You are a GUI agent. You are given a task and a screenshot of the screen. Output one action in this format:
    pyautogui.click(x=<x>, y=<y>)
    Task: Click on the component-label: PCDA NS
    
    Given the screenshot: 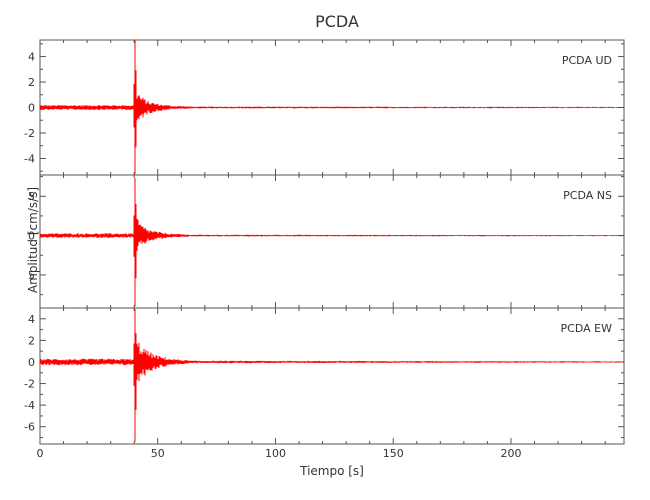 What is the action you would take?
    pyautogui.click(x=587, y=195)
    